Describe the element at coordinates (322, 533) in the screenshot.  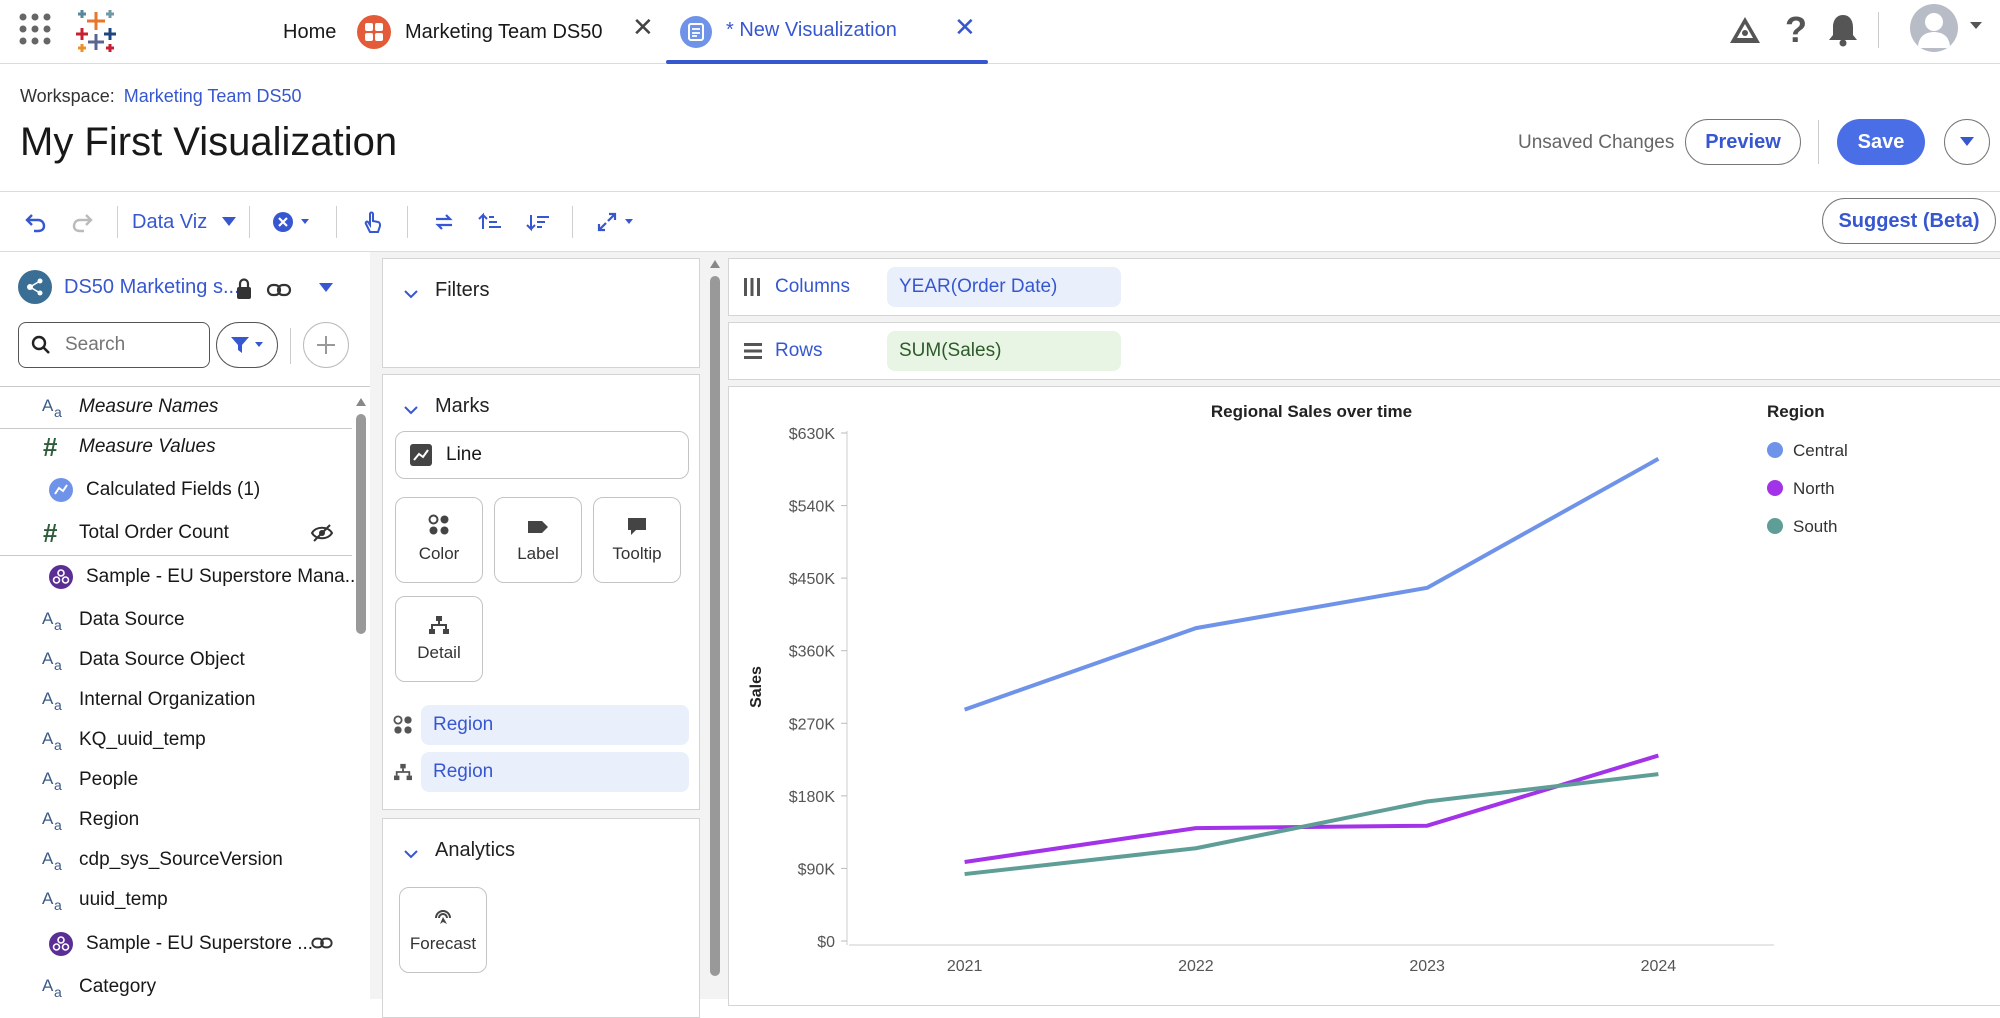
I see `hidden-field-icon` at that location.